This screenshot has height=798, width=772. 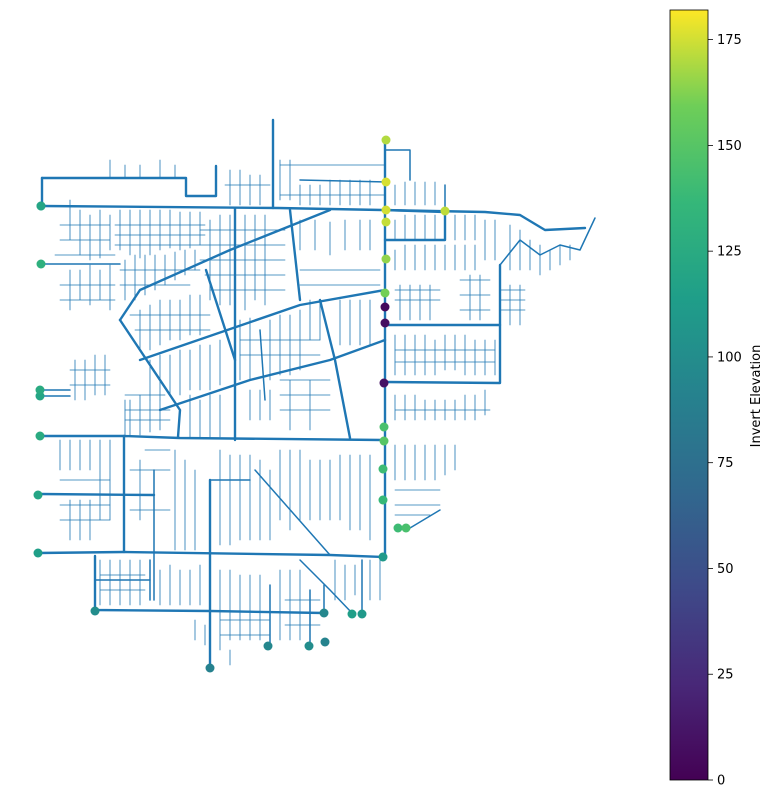 I want to click on colorbar-tick-label: 75, so click(x=725, y=463).